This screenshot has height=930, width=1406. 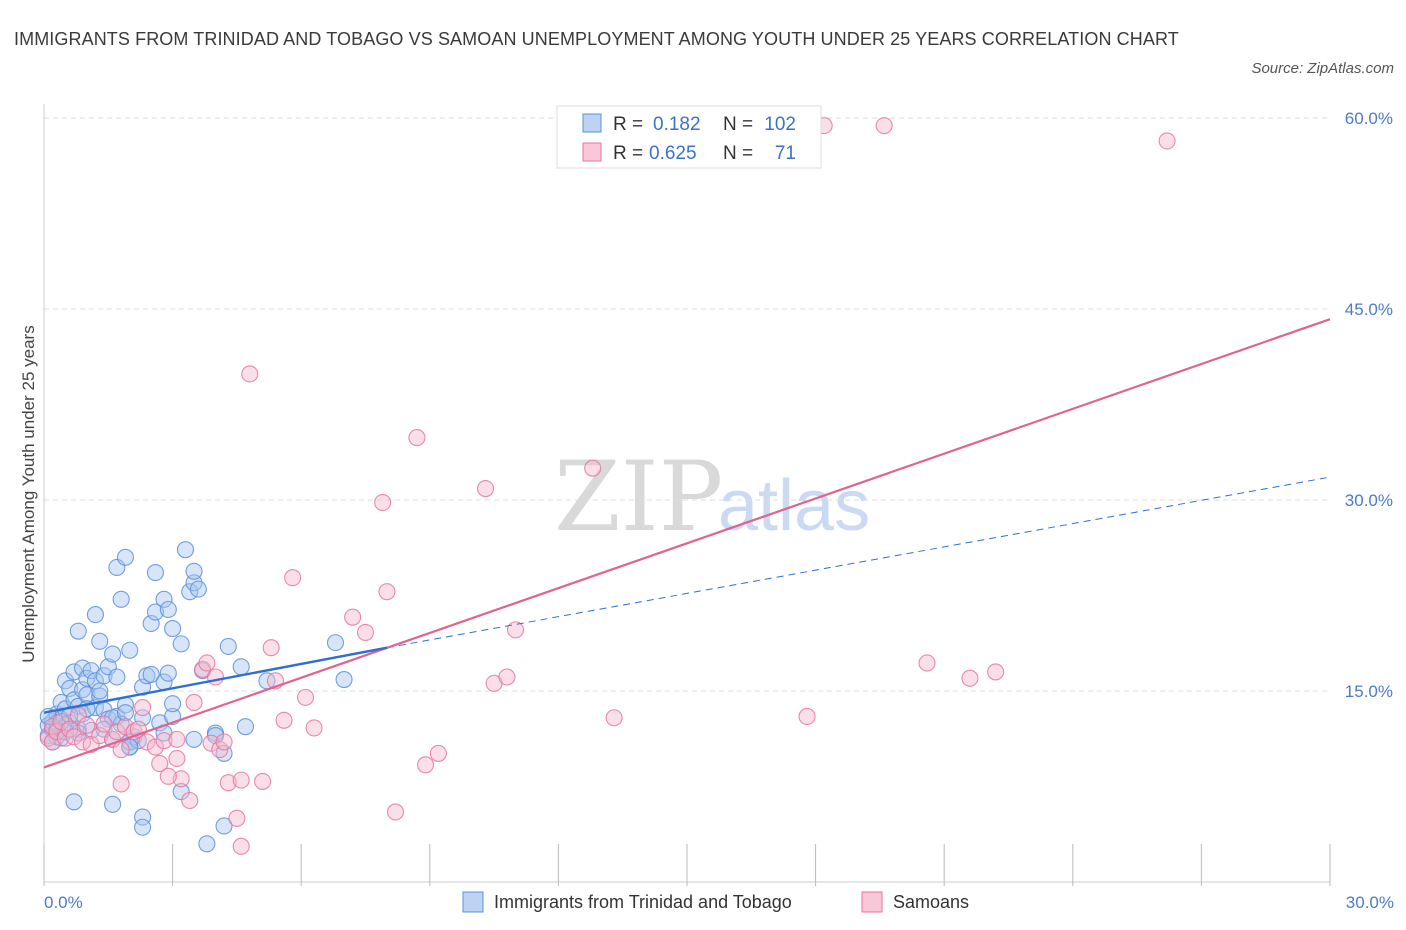 I want to click on series-legend-swatch-blue, so click(x=473, y=902).